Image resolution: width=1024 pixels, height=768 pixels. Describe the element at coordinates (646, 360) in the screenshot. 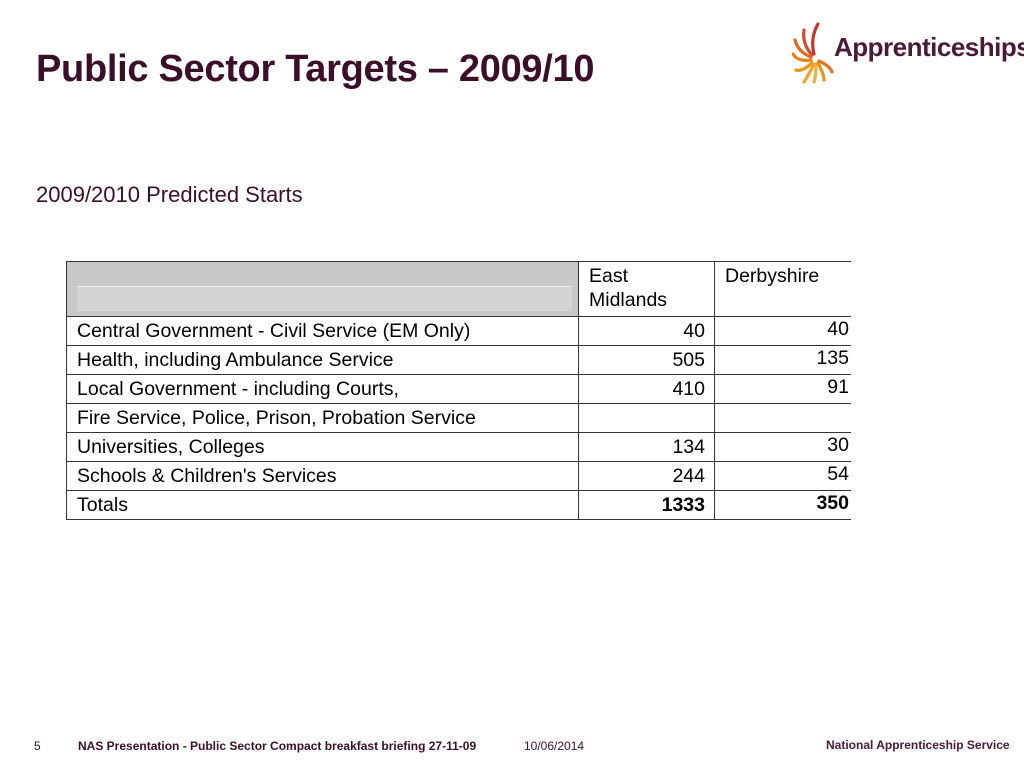

I see `east-midlands-value: 505` at that location.